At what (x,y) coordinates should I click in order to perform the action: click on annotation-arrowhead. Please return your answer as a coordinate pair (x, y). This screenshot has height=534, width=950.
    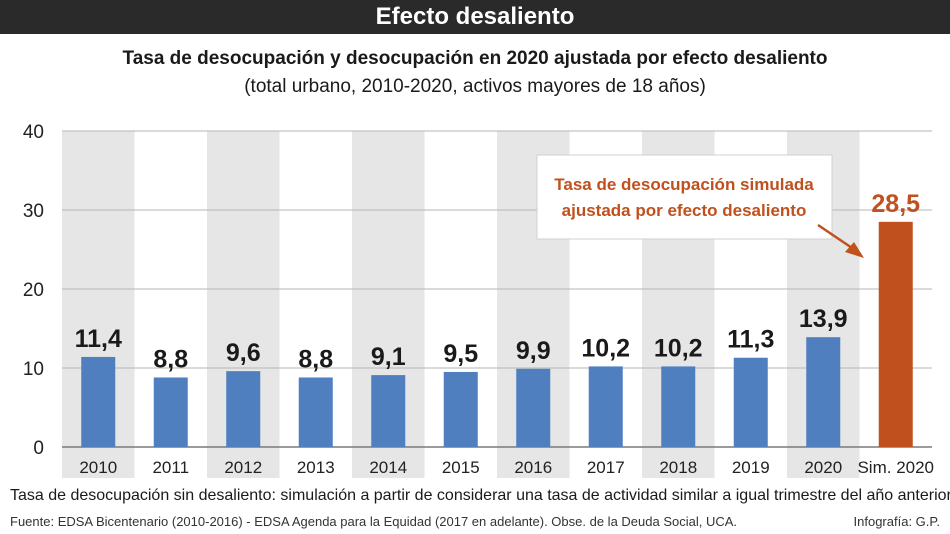
    Looking at the image, I should click on (854, 250).